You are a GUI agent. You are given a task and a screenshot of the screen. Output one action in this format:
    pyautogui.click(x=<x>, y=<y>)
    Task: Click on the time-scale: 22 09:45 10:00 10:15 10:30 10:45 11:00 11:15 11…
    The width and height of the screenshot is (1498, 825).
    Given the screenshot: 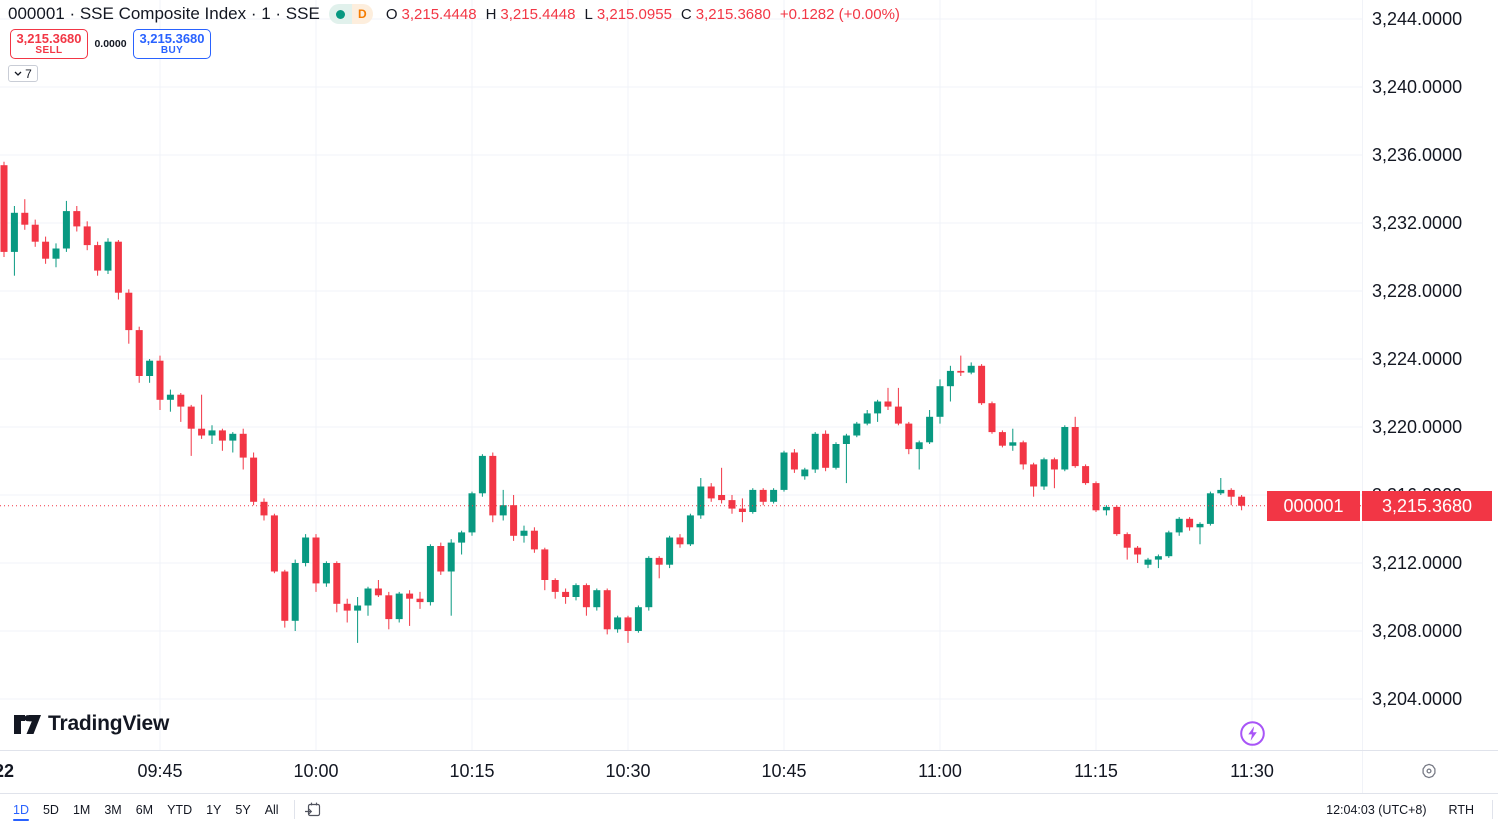 What is the action you would take?
    pyautogui.click(x=749, y=772)
    